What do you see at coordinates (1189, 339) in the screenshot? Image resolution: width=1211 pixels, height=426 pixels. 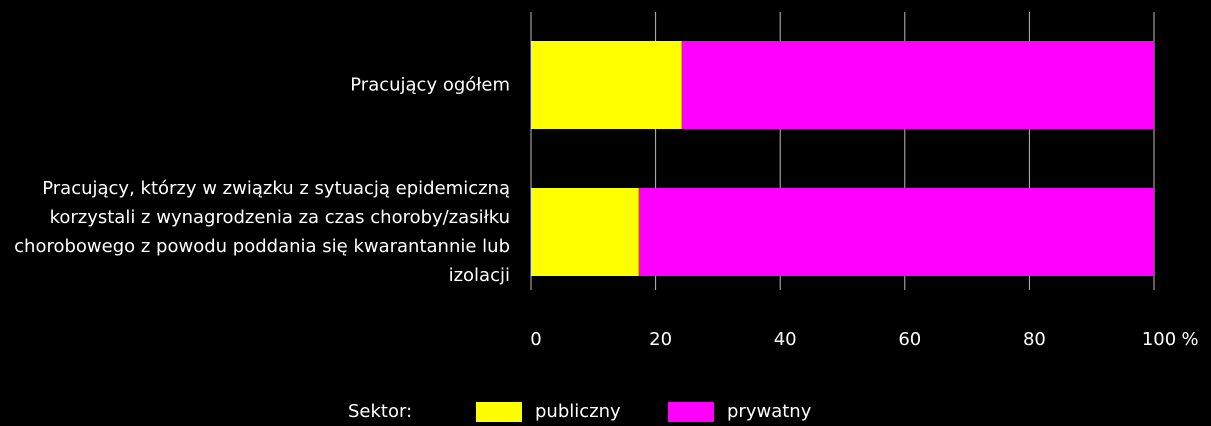 I see `x-axis-unit: %` at bounding box center [1189, 339].